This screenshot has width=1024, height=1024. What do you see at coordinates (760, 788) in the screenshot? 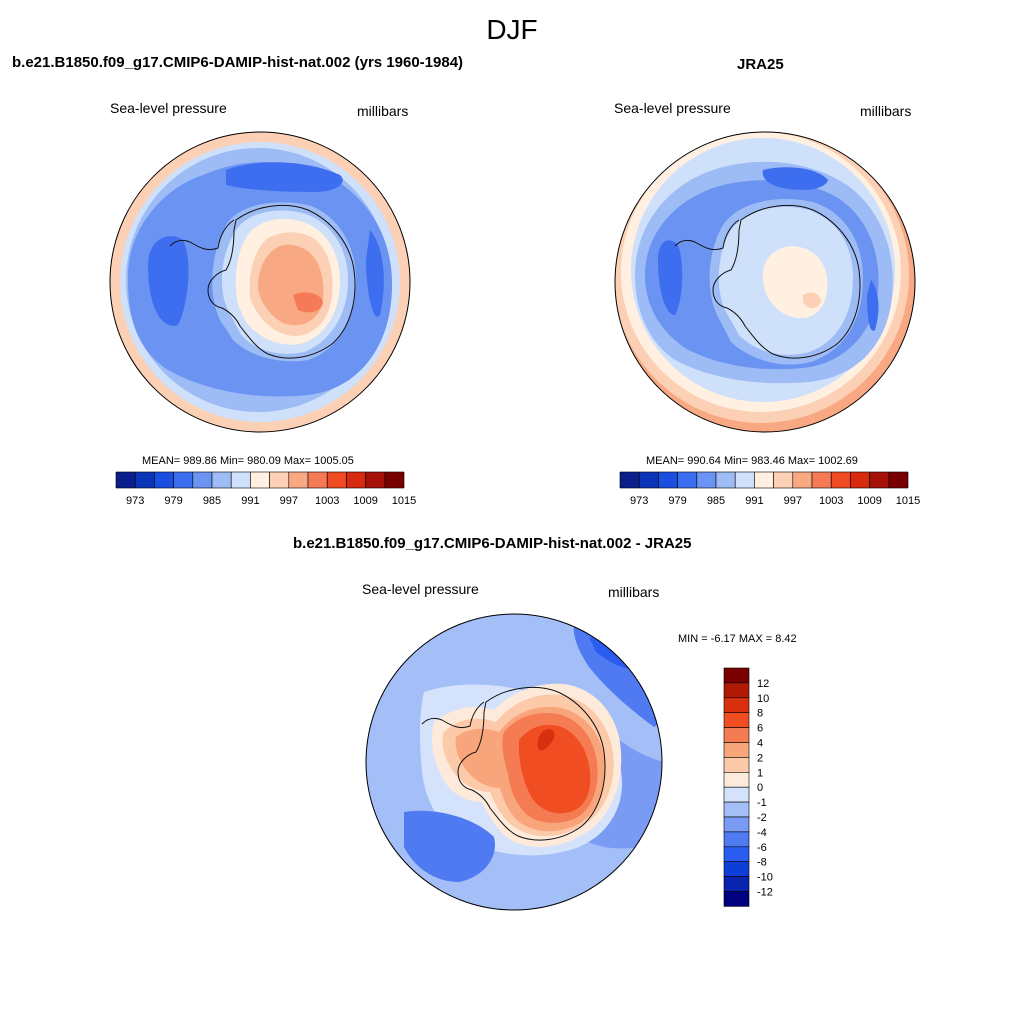
I see `diff-colorbar-tick-label: 0` at bounding box center [760, 788].